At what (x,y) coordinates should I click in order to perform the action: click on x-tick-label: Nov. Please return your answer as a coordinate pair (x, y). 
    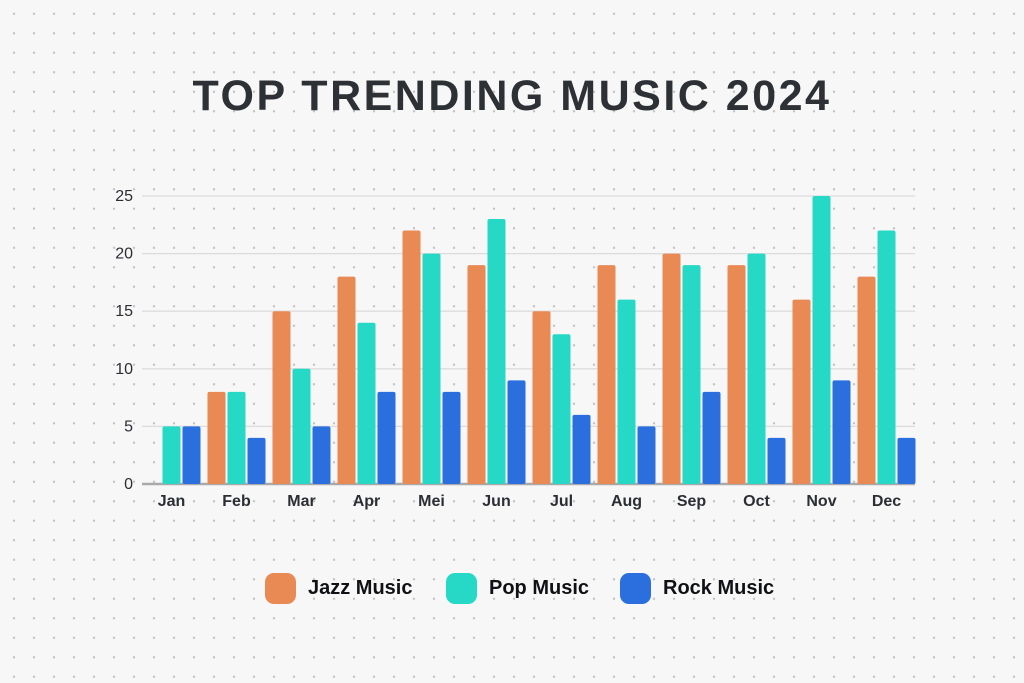
    Looking at the image, I should click on (821, 501).